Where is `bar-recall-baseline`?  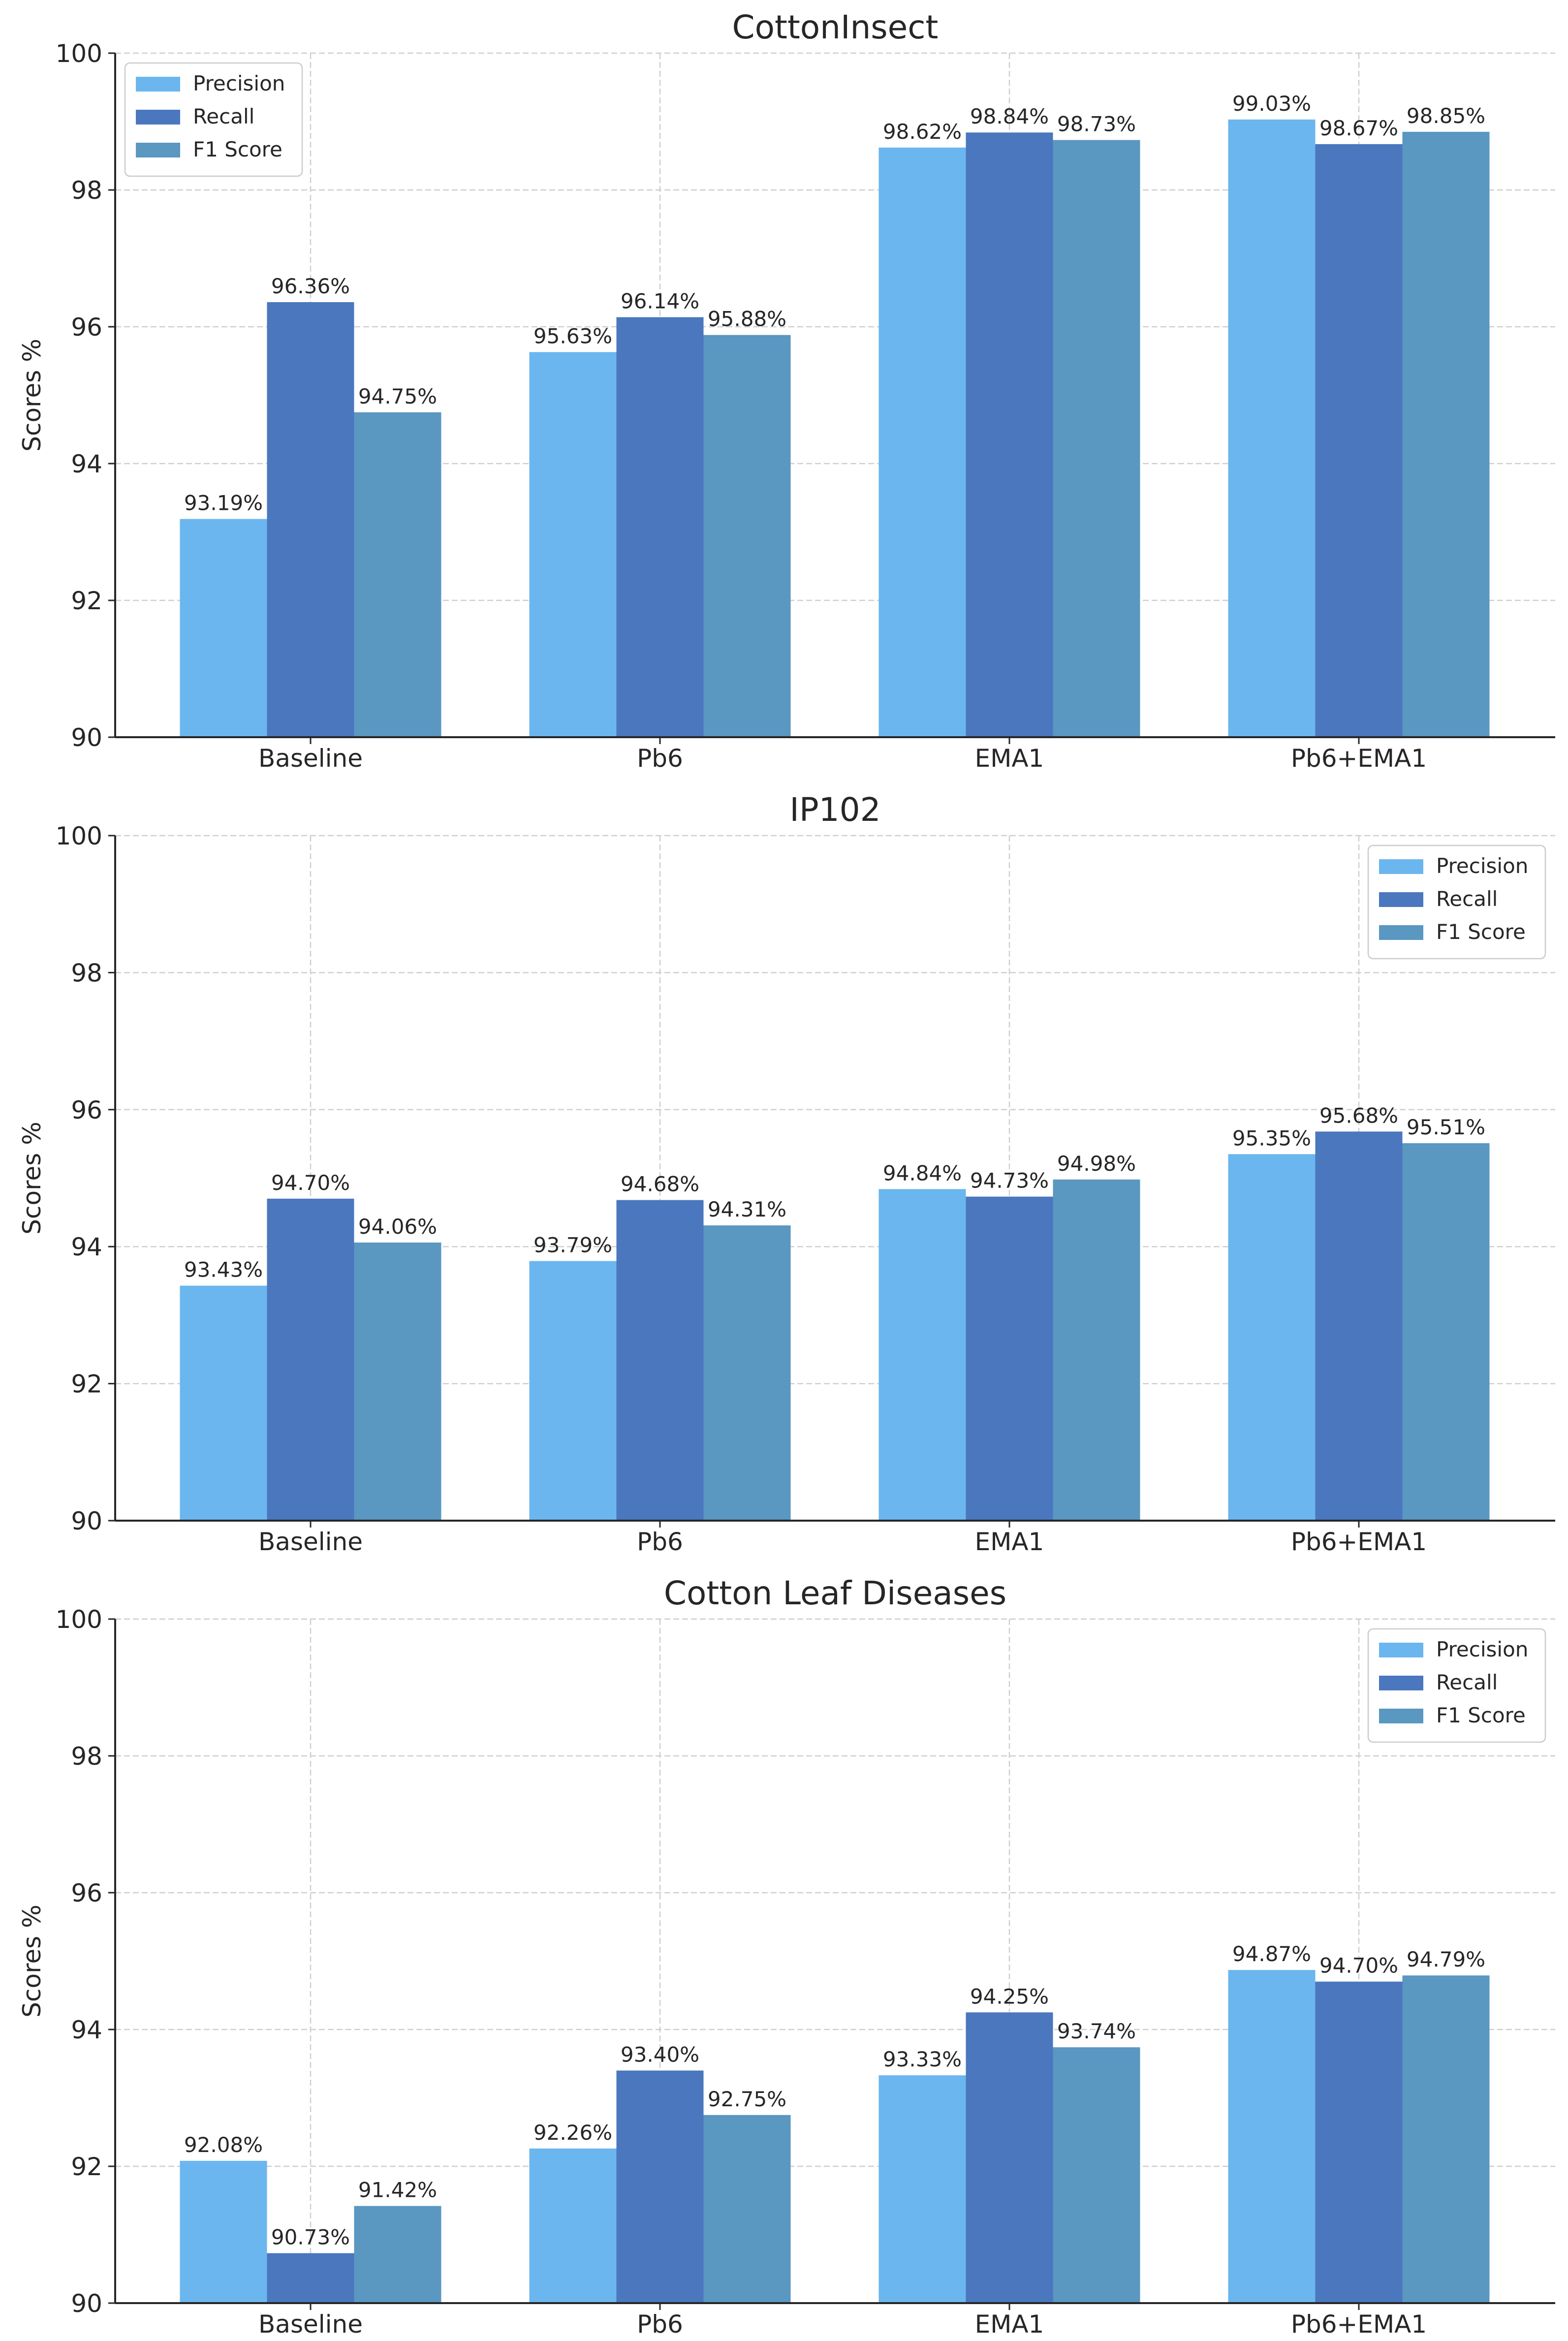
bar-recall-baseline is located at coordinates (310, 1359).